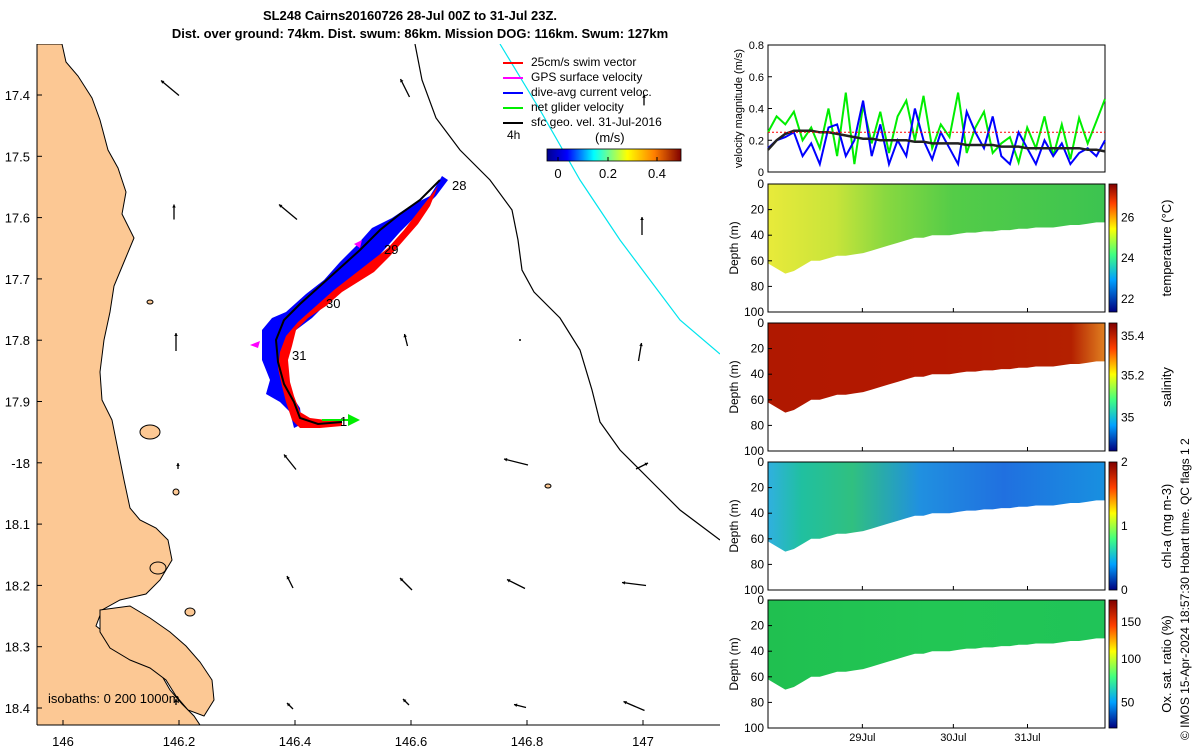  Describe the element at coordinates (609, 199) in the screenshot. I see `cyan-line` at that location.